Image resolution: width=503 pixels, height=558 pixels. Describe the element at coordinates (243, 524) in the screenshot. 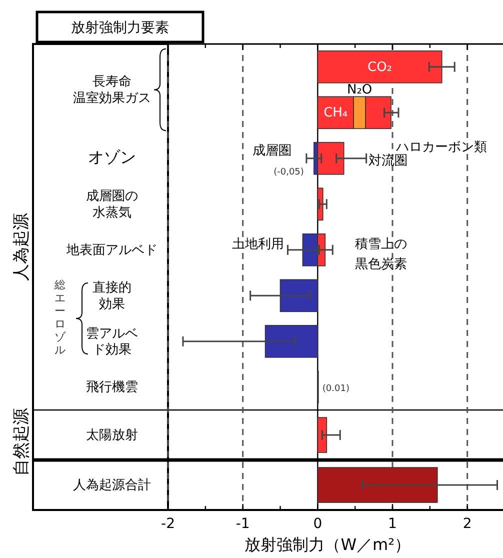

I see `x-tick-label: -1` at that location.